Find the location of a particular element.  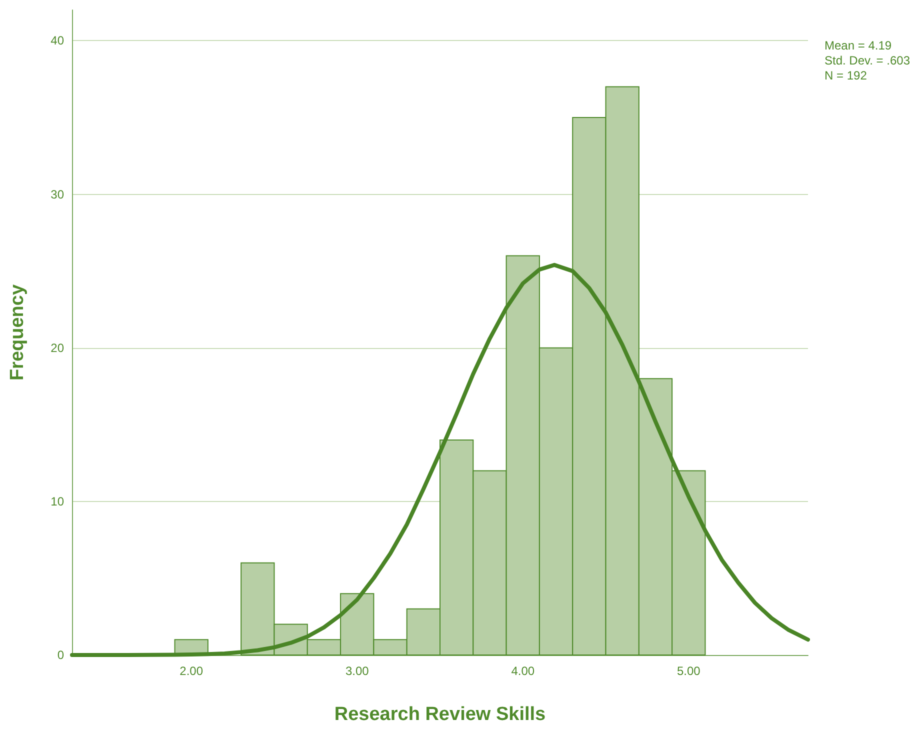

y-tick-label: 10 is located at coordinates (57, 501).